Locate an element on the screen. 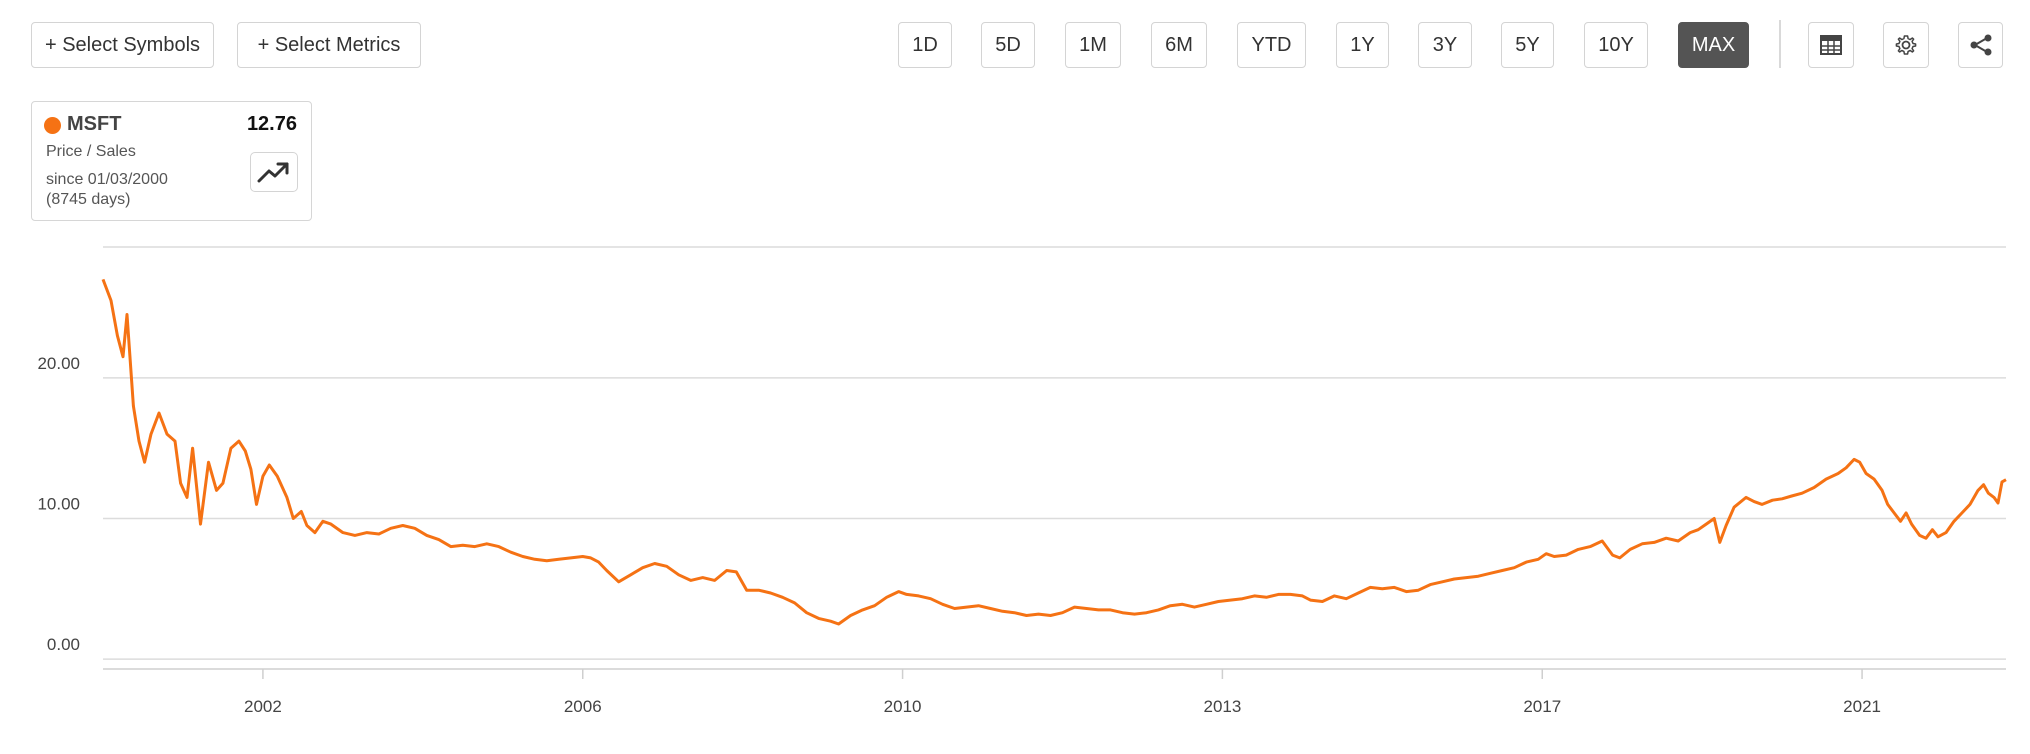  trending-up-icon is located at coordinates (273, 172).